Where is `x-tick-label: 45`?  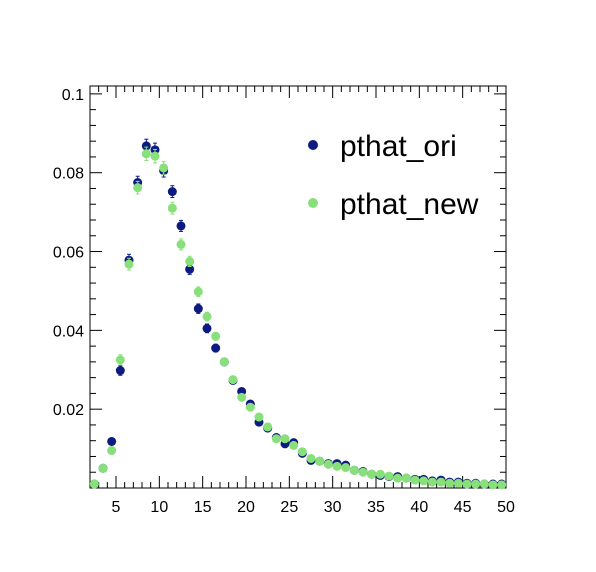 x-tick-label: 45 is located at coordinates (463, 507).